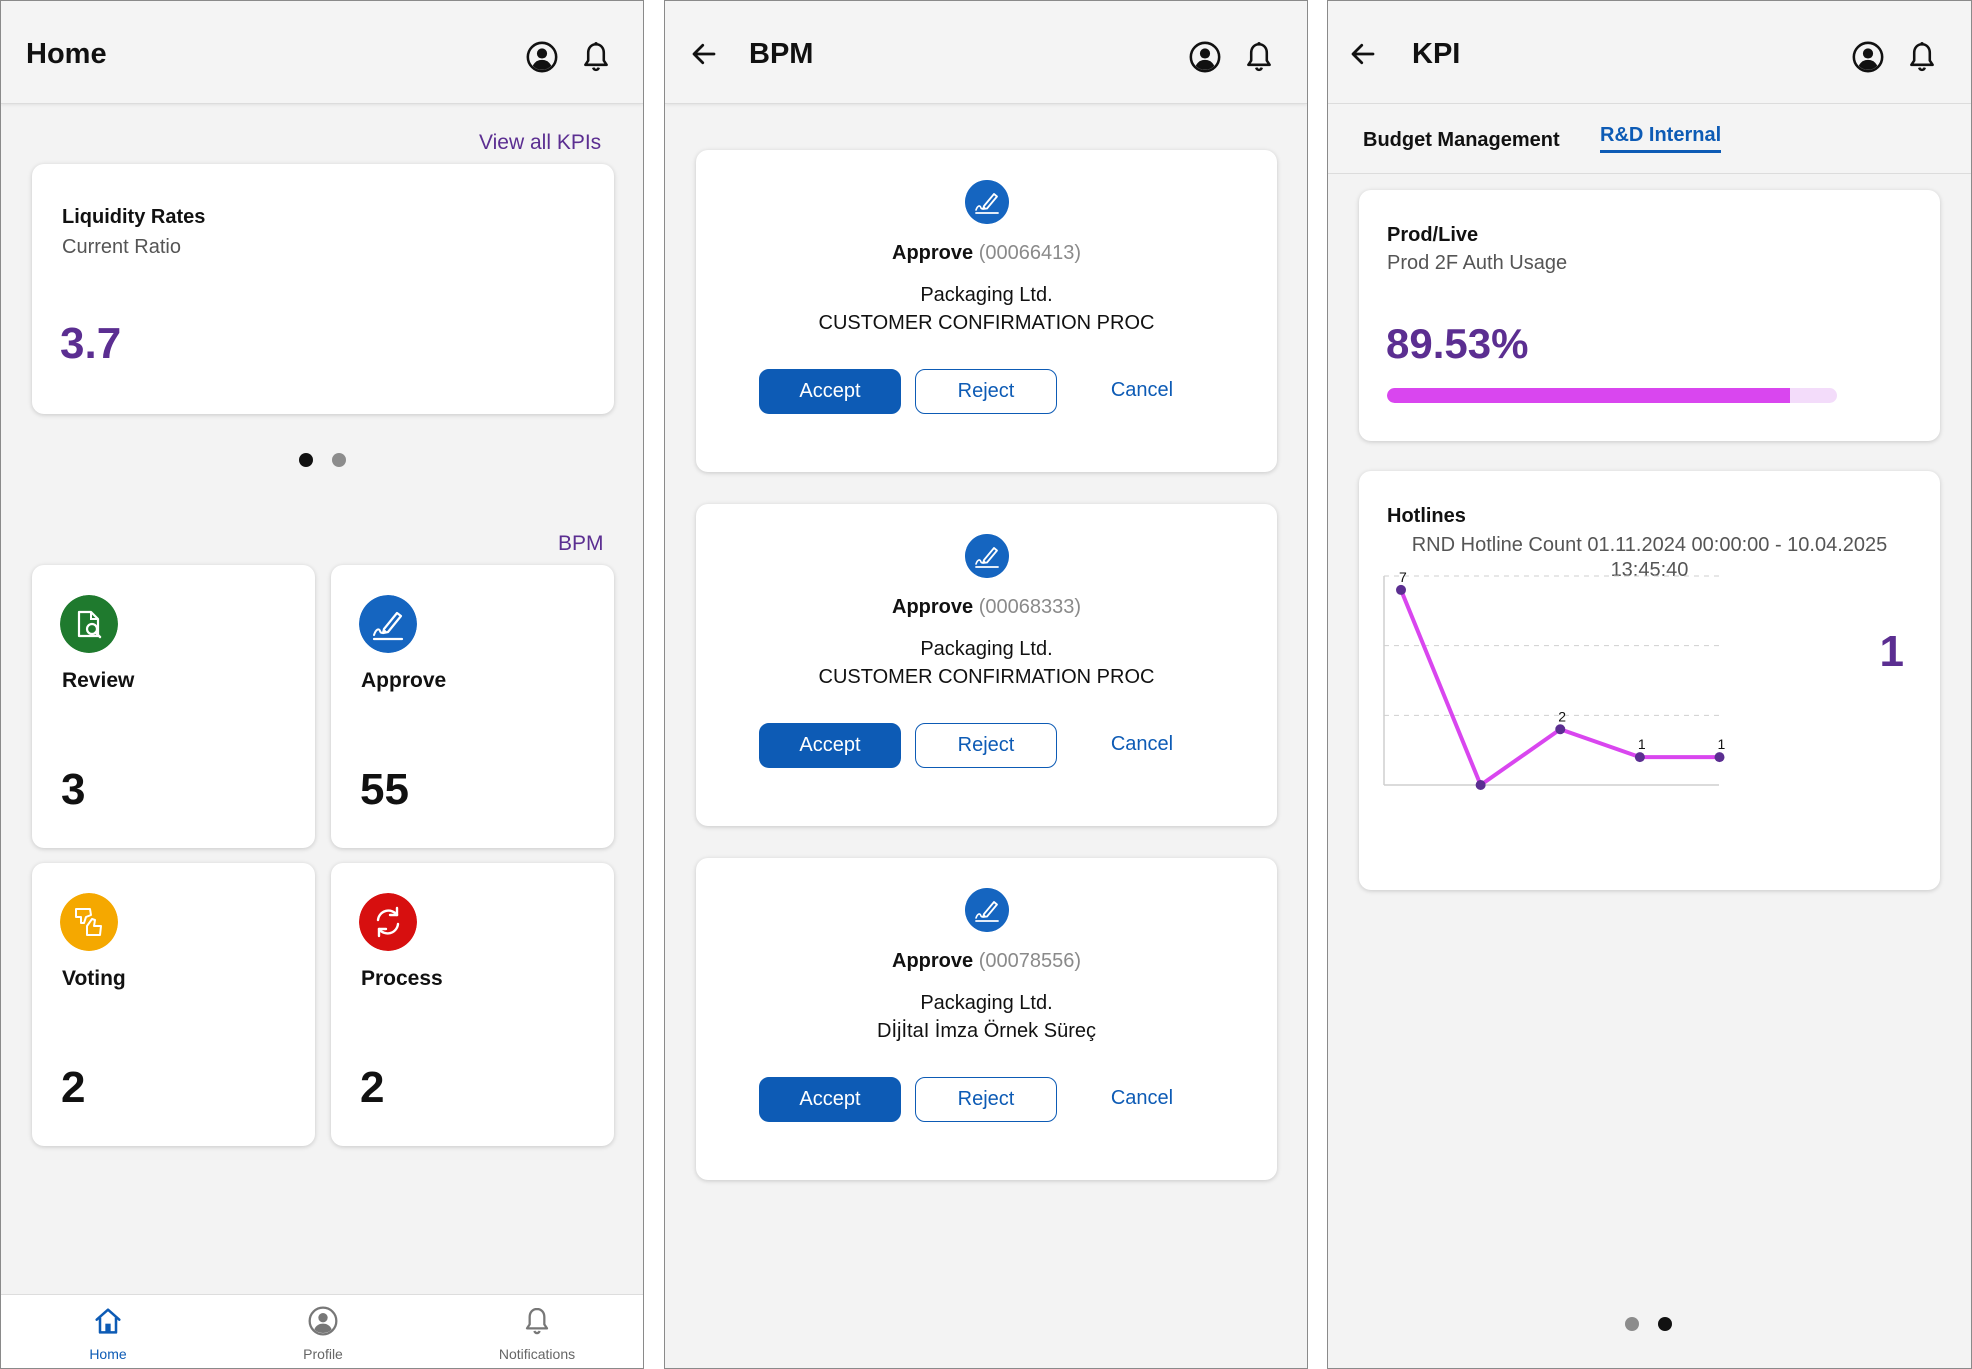  I want to click on home-app-bar: Home, so click(322, 52).